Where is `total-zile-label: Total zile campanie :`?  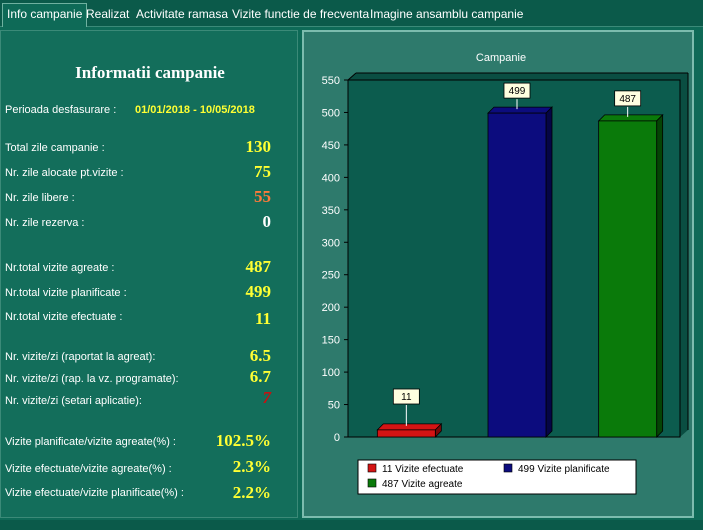 total-zile-label: Total zile campanie : is located at coordinates (55, 148).